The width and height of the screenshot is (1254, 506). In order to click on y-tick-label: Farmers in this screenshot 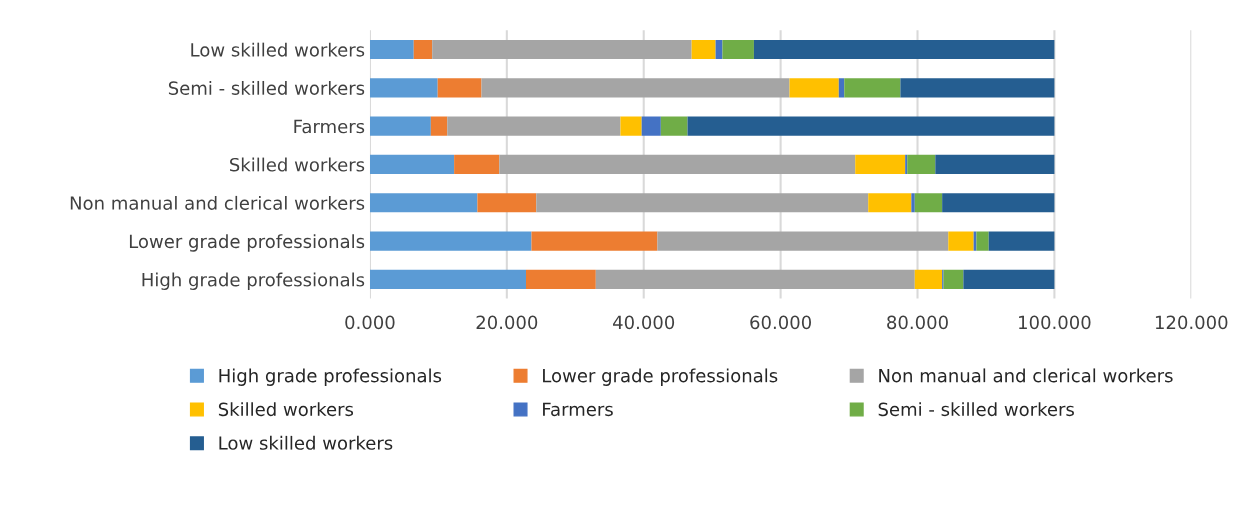, I will do `click(329, 126)`.